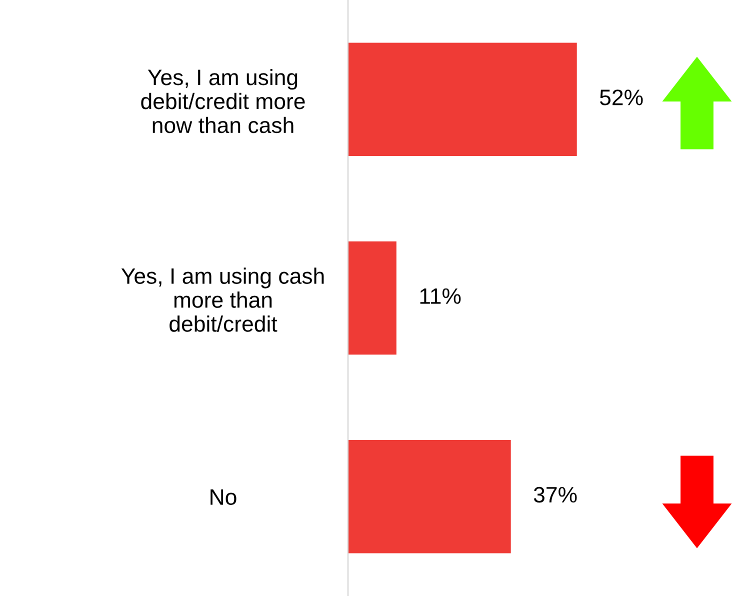  What do you see at coordinates (555, 494) in the screenshot?
I see `data-label: 37%` at bounding box center [555, 494].